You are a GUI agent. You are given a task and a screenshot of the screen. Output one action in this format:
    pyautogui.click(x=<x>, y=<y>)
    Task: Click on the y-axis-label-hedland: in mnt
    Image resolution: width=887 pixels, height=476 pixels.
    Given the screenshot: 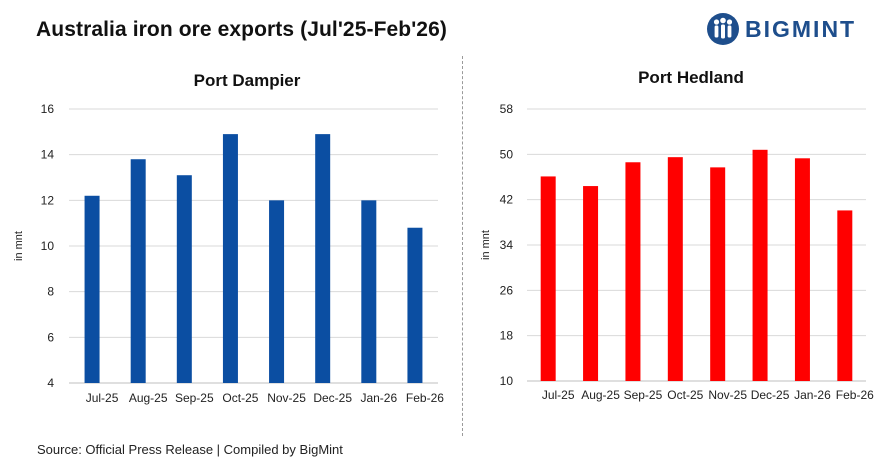 What is the action you would take?
    pyautogui.click(x=486, y=245)
    